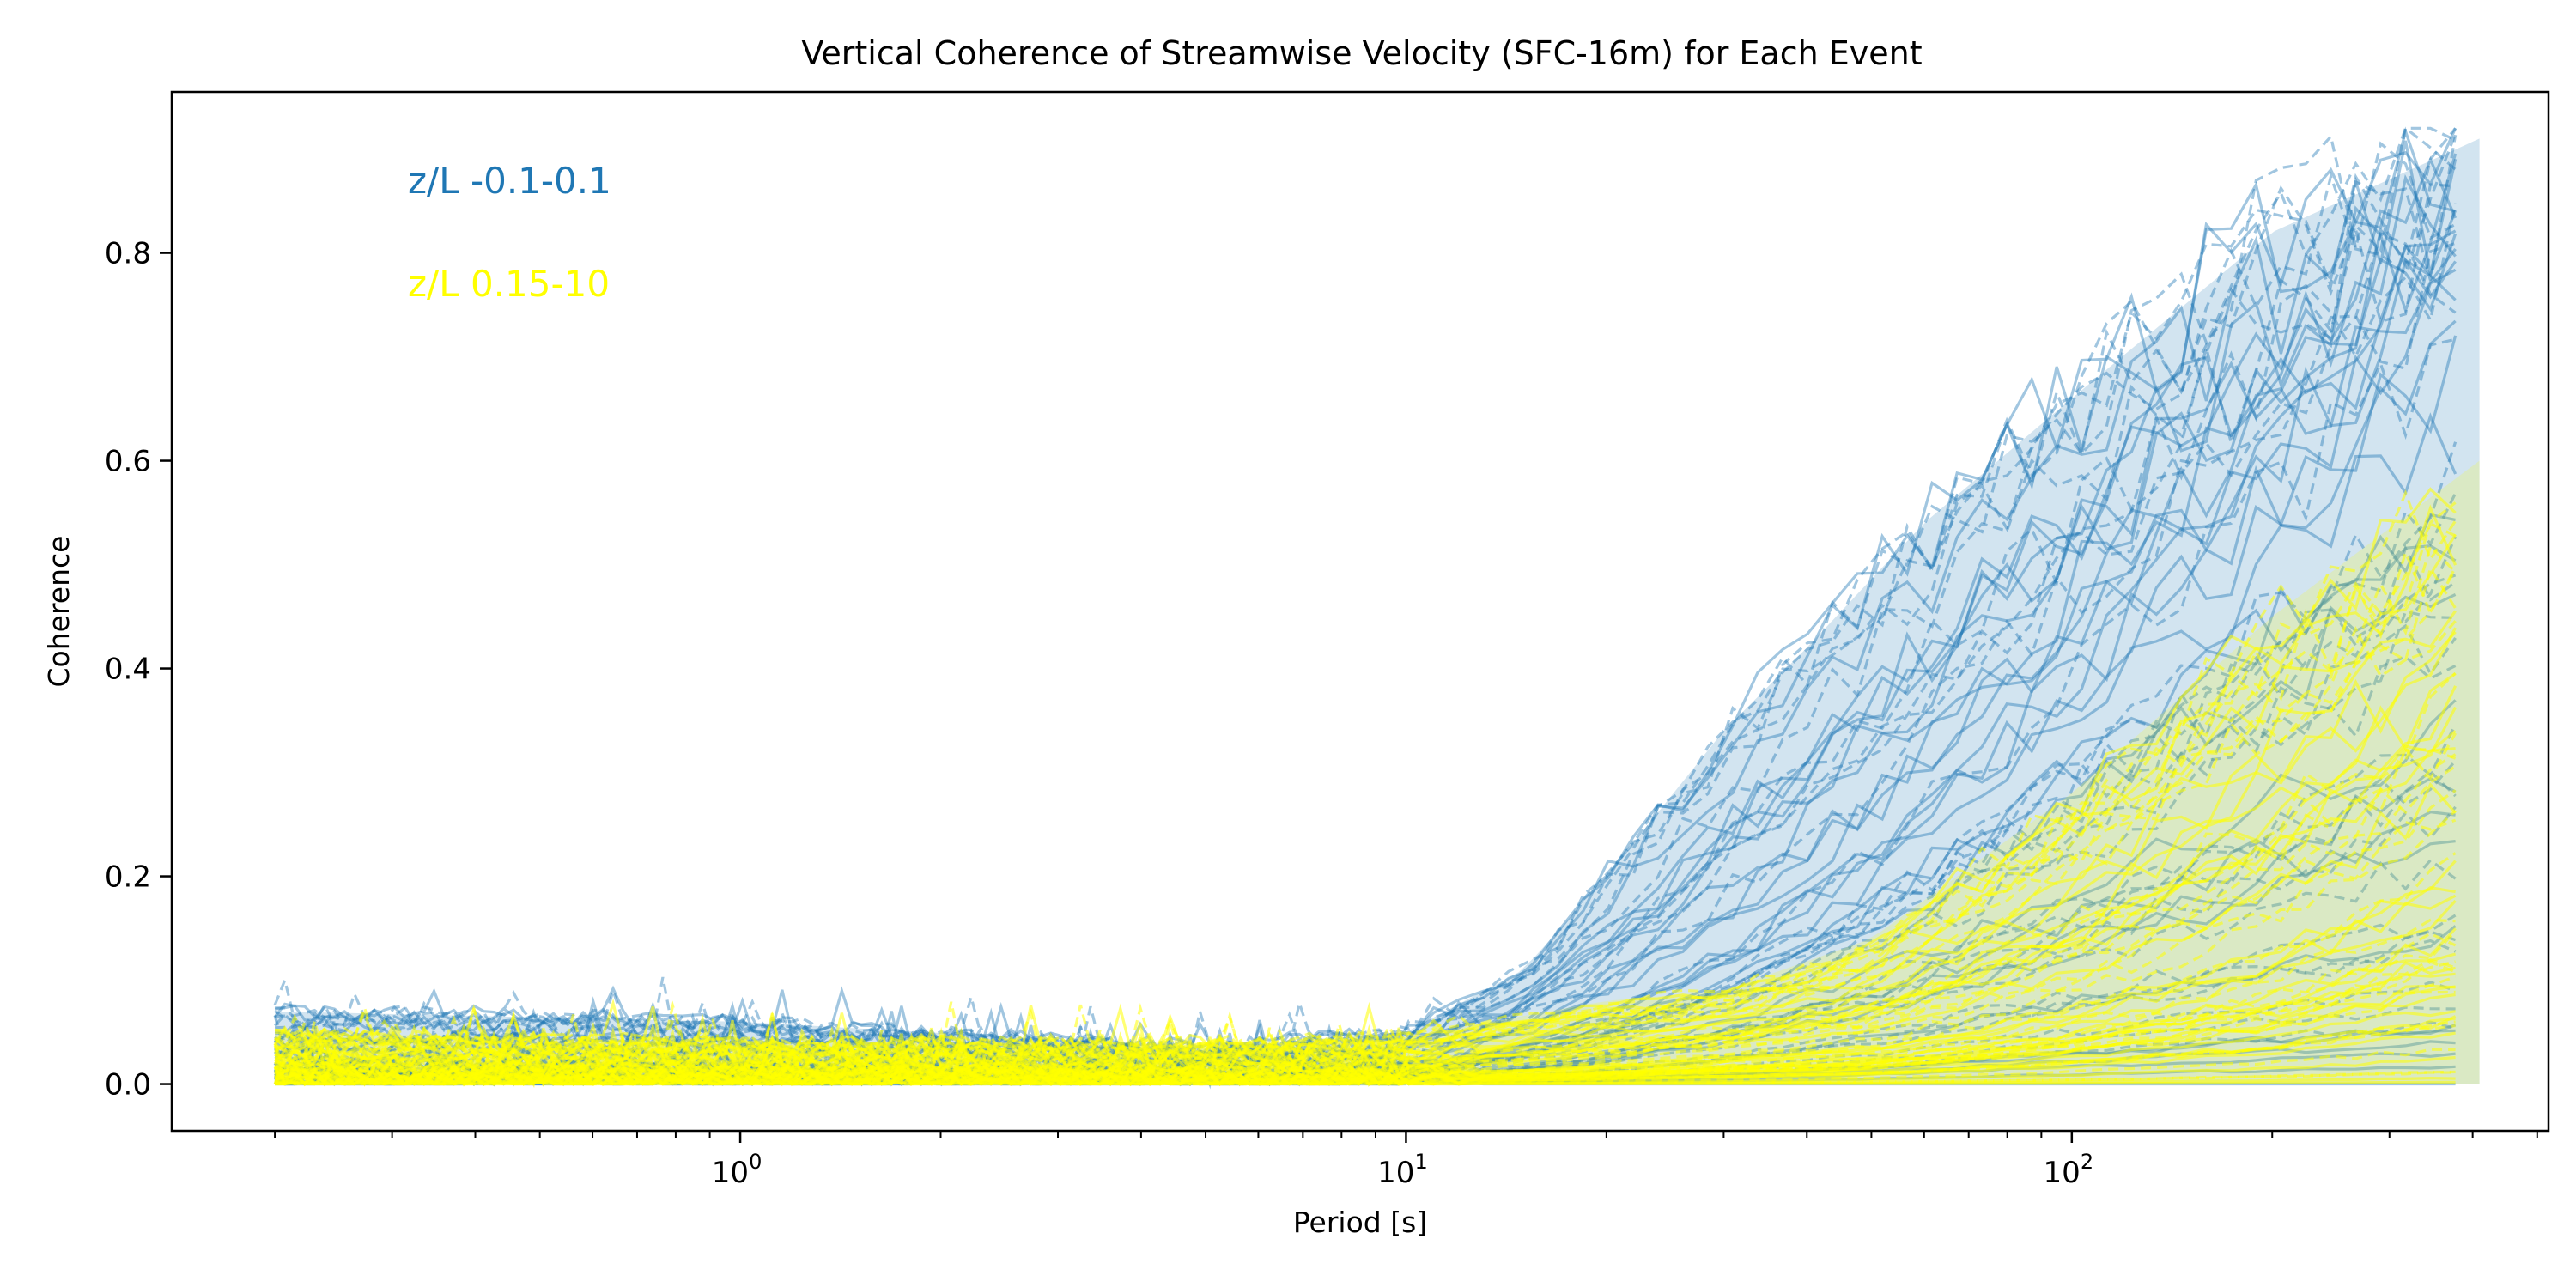 The image size is (2576, 1288). Describe the element at coordinates (510, 181) in the screenshot. I see `legend-label-neutral: z/L -0.1-0.1` at that location.